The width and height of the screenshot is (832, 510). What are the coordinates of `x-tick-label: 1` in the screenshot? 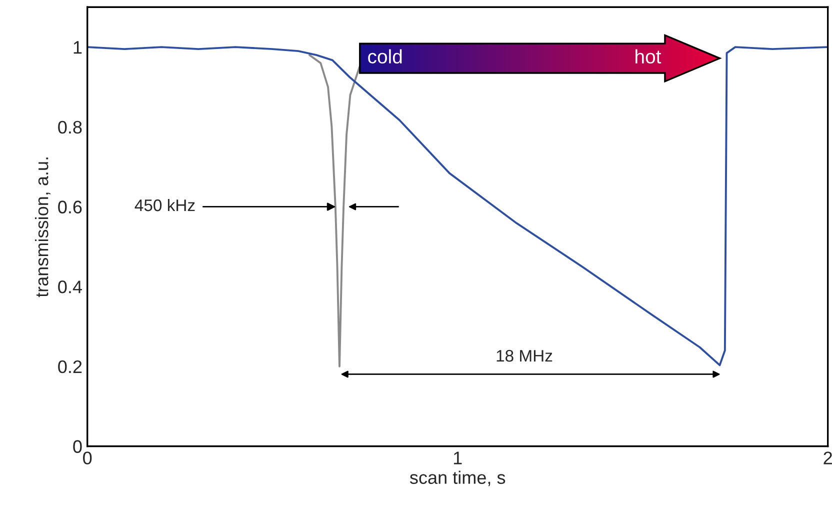 It's located at (458, 458).